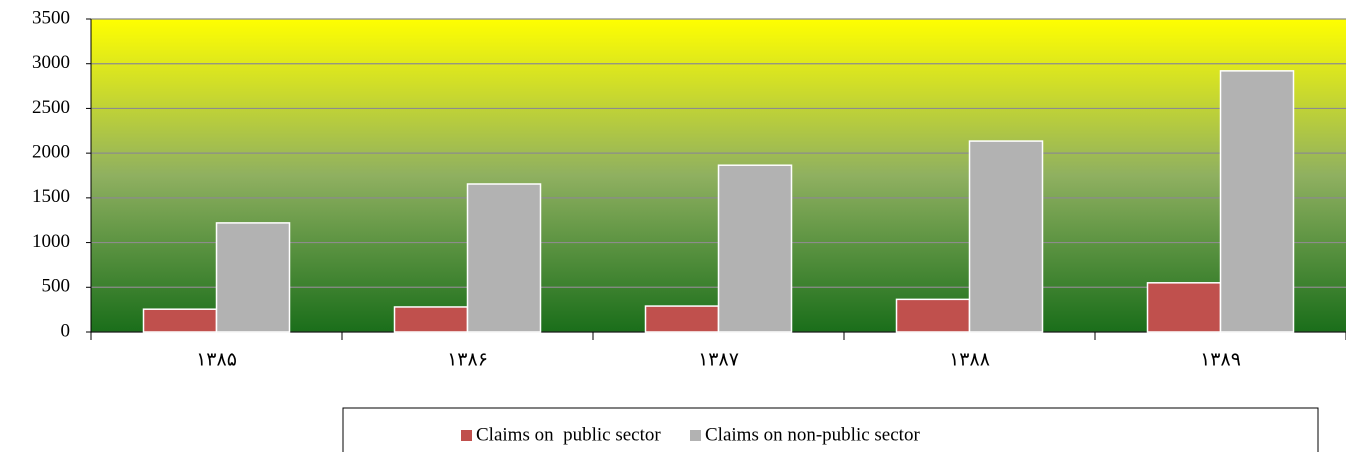 The image size is (1346, 457). What do you see at coordinates (51, 241) in the screenshot?
I see `y-tick-label: 1000` at bounding box center [51, 241].